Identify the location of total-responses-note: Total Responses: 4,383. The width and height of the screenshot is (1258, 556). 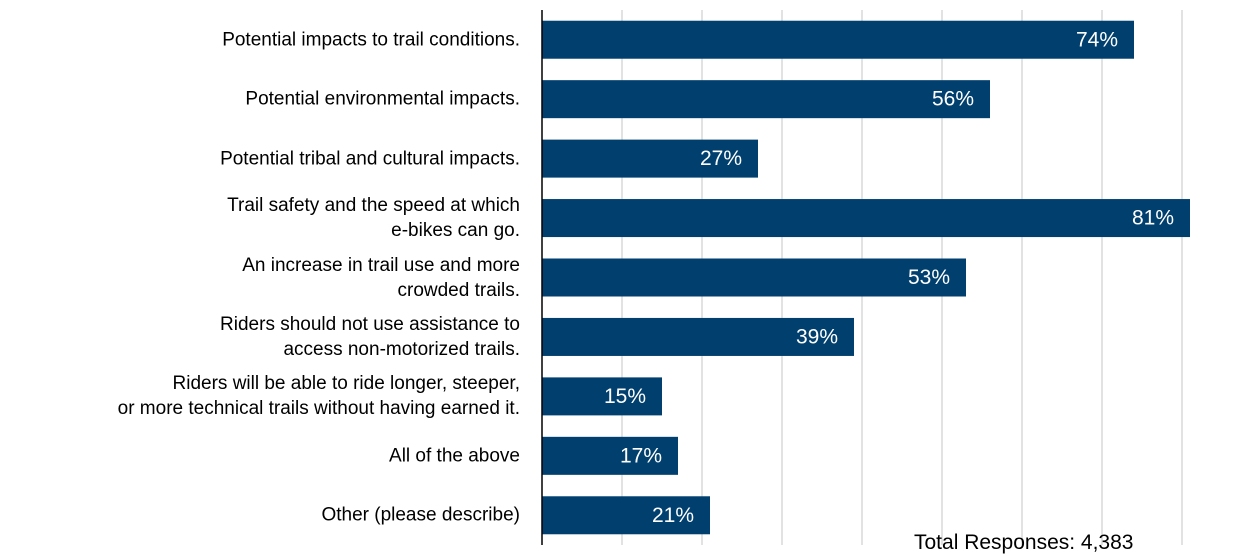
(1024, 542).